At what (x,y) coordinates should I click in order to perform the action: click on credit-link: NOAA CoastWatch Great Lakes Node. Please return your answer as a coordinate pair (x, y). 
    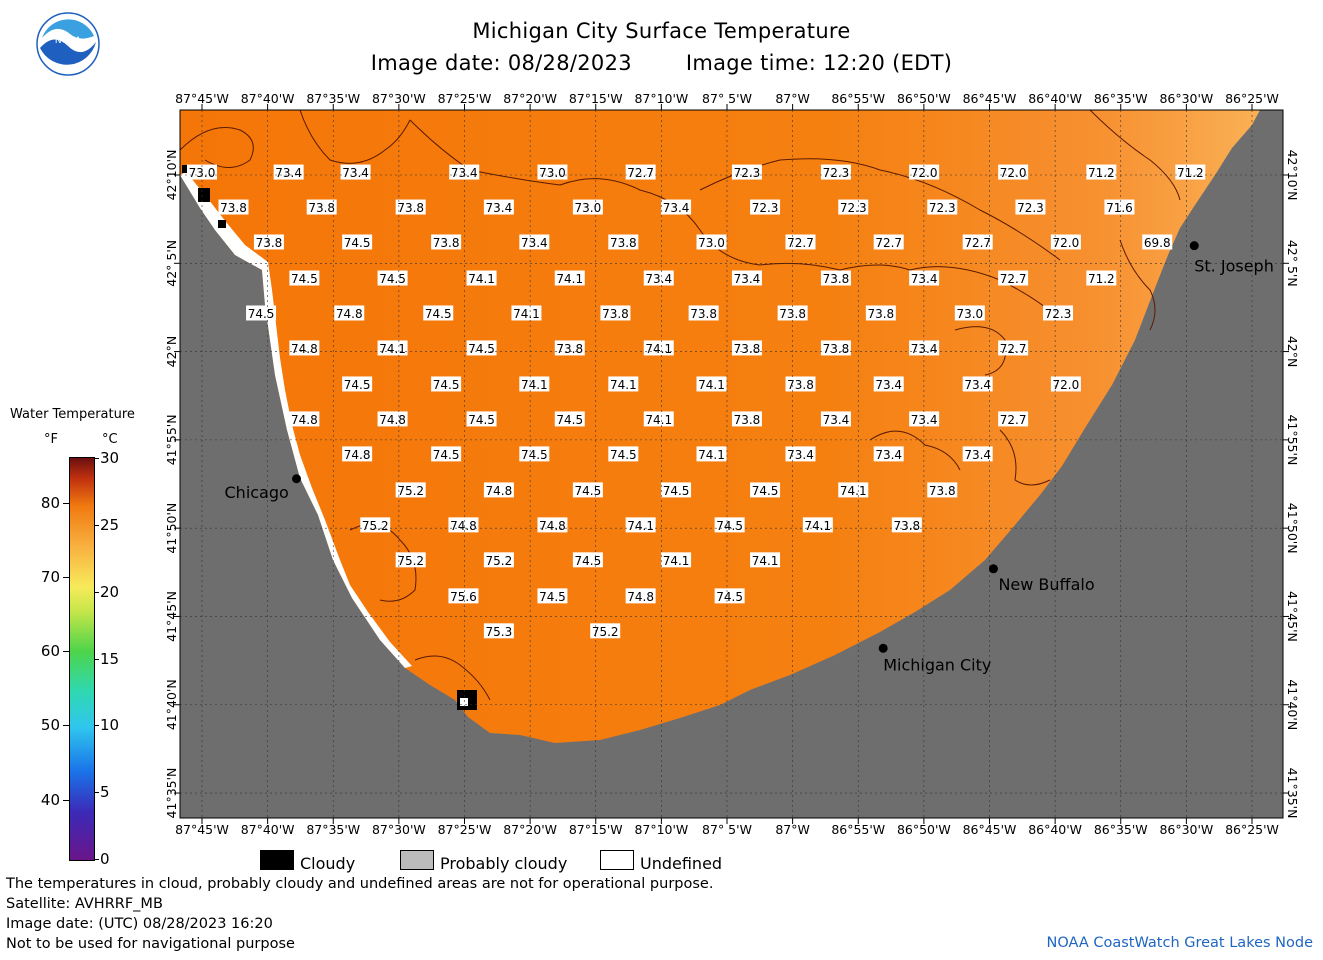
    Looking at the image, I should click on (1179, 943).